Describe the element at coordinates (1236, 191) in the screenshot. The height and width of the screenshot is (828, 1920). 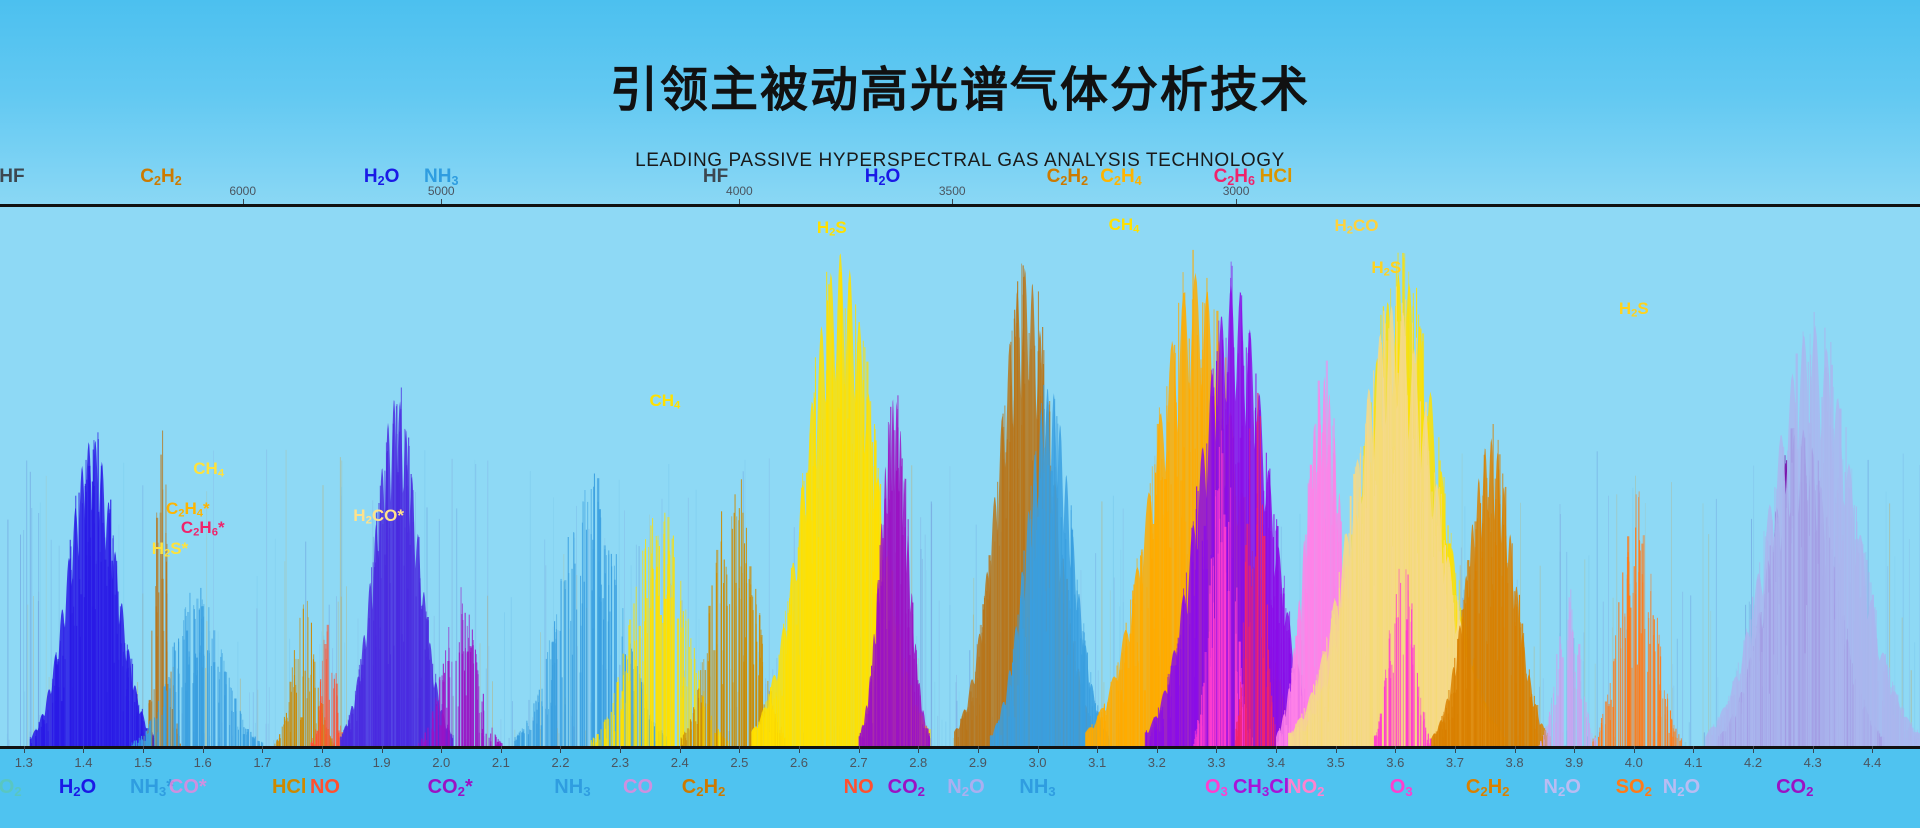
I see `top-axis-tick-label: 3000` at that location.